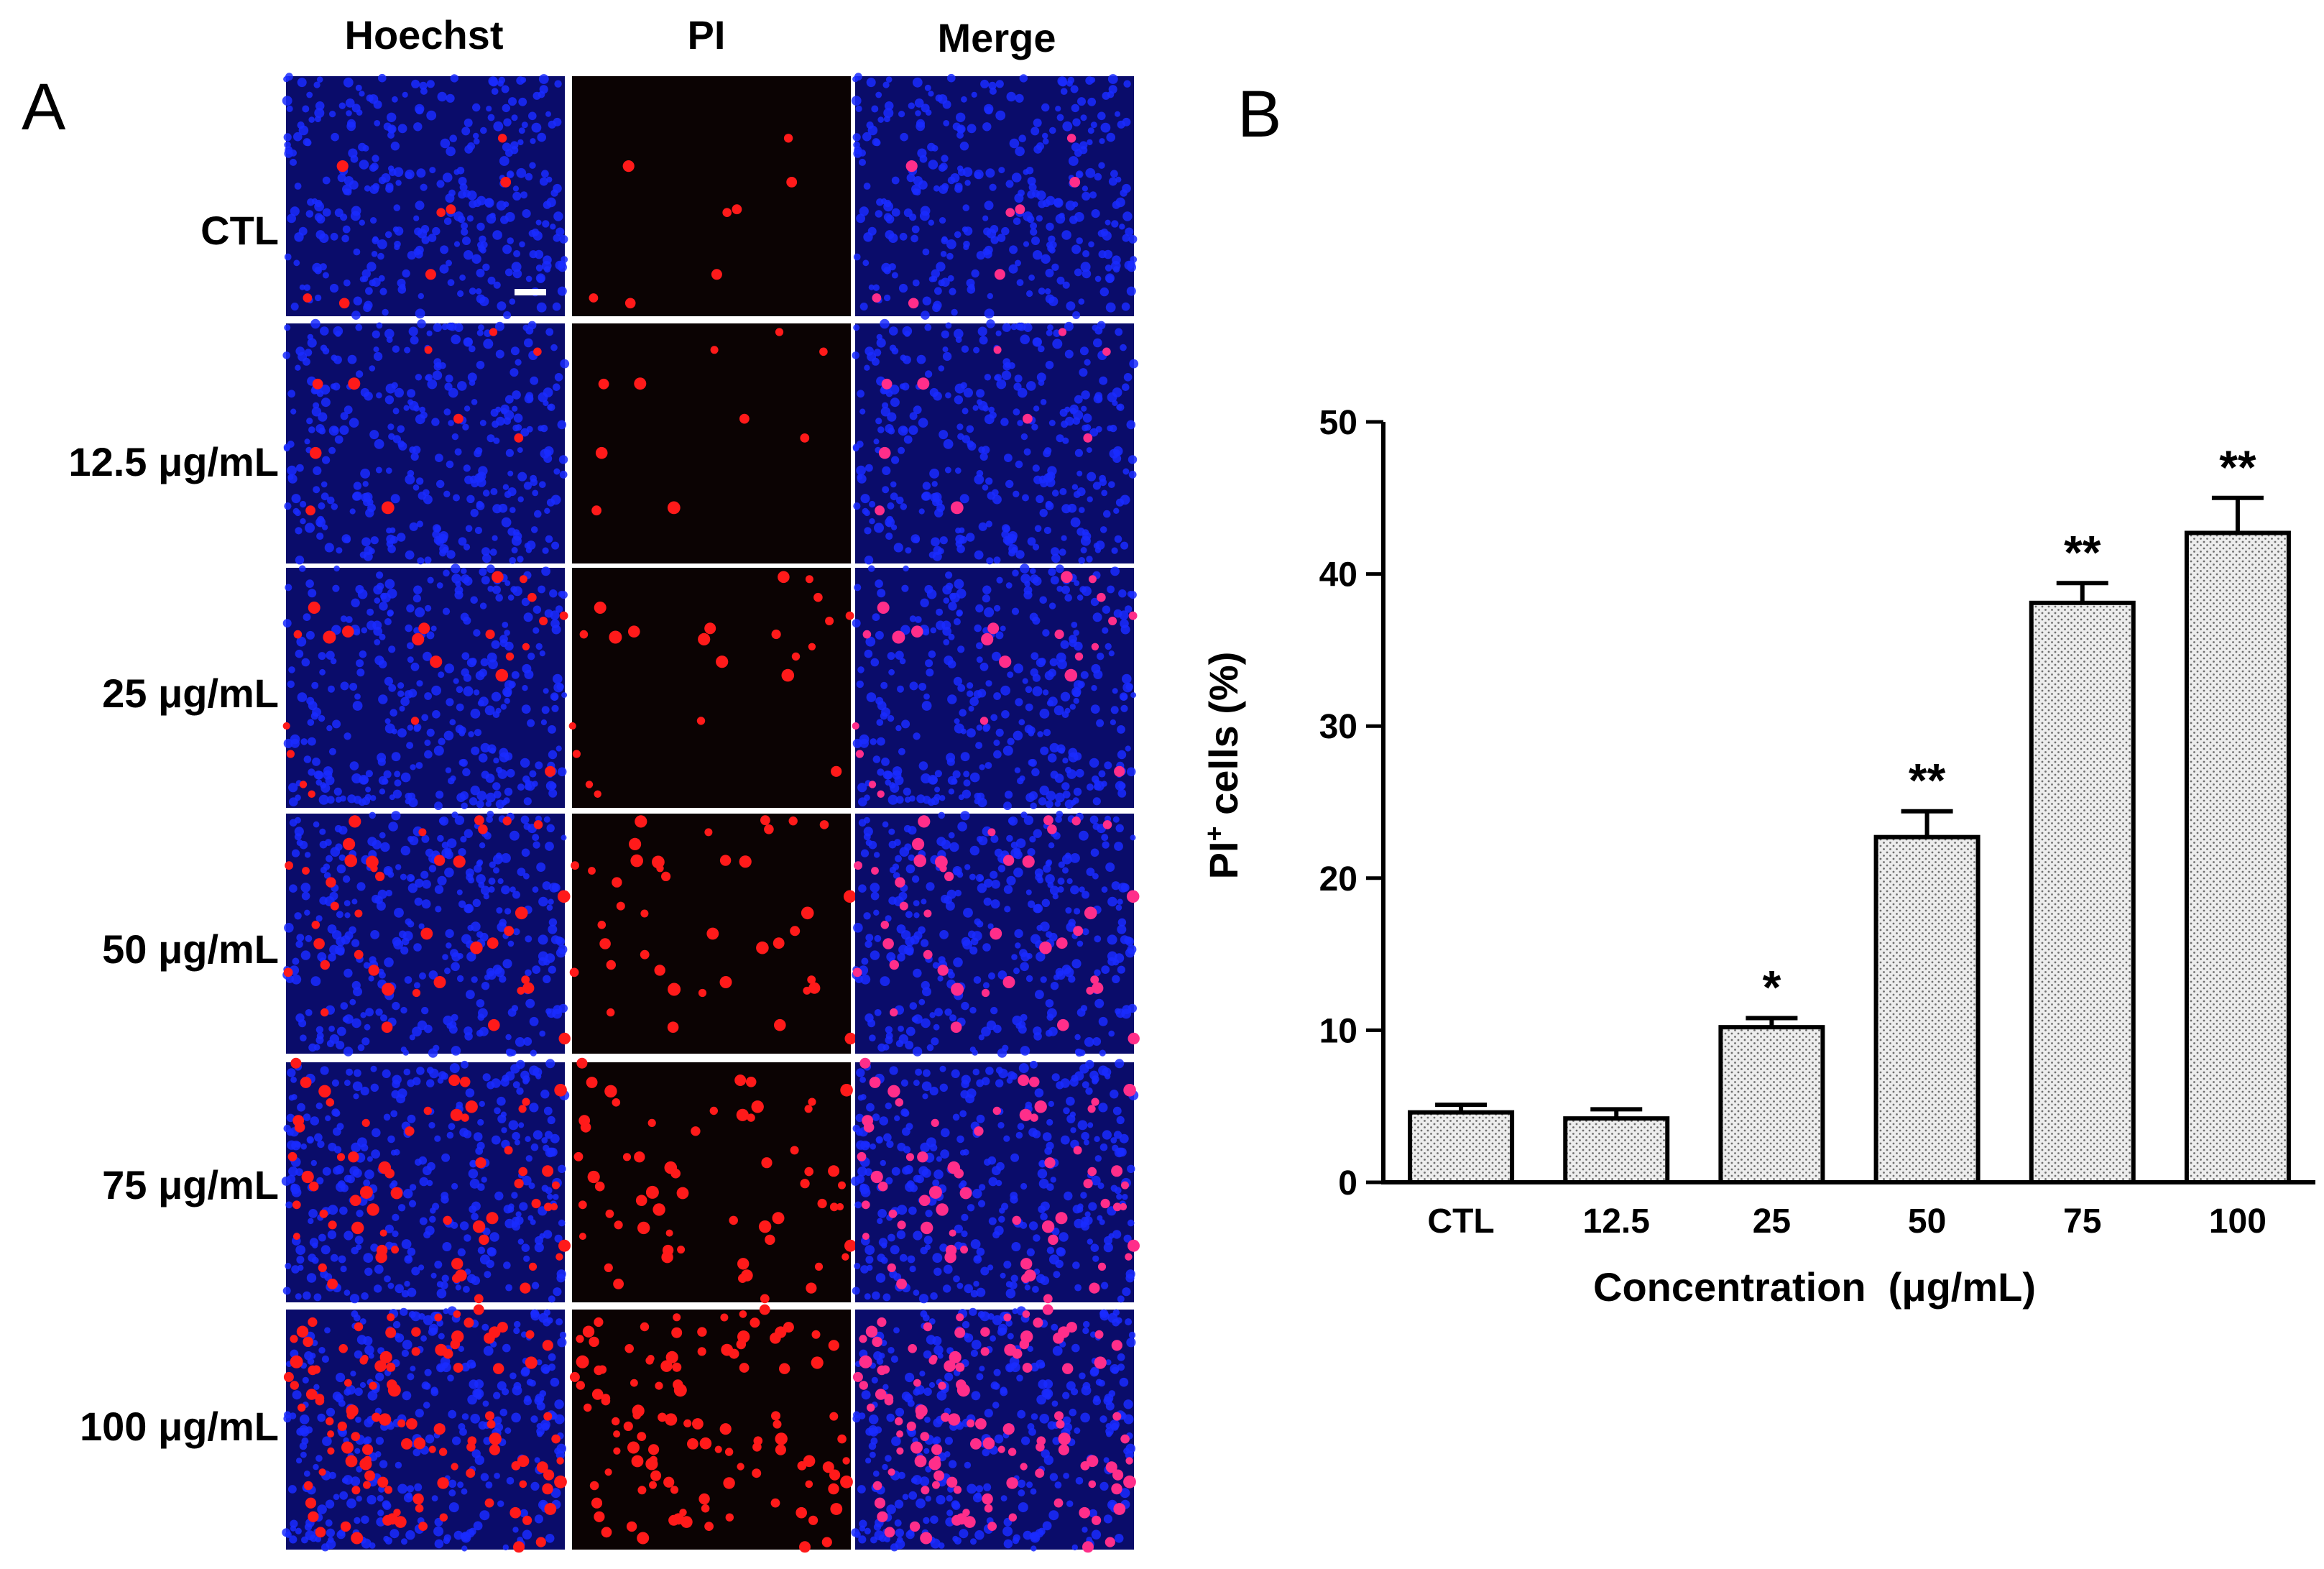 The width and height of the screenshot is (2324, 1569). What do you see at coordinates (239, 230) in the screenshot?
I see `row-label-ctl: CTL` at bounding box center [239, 230].